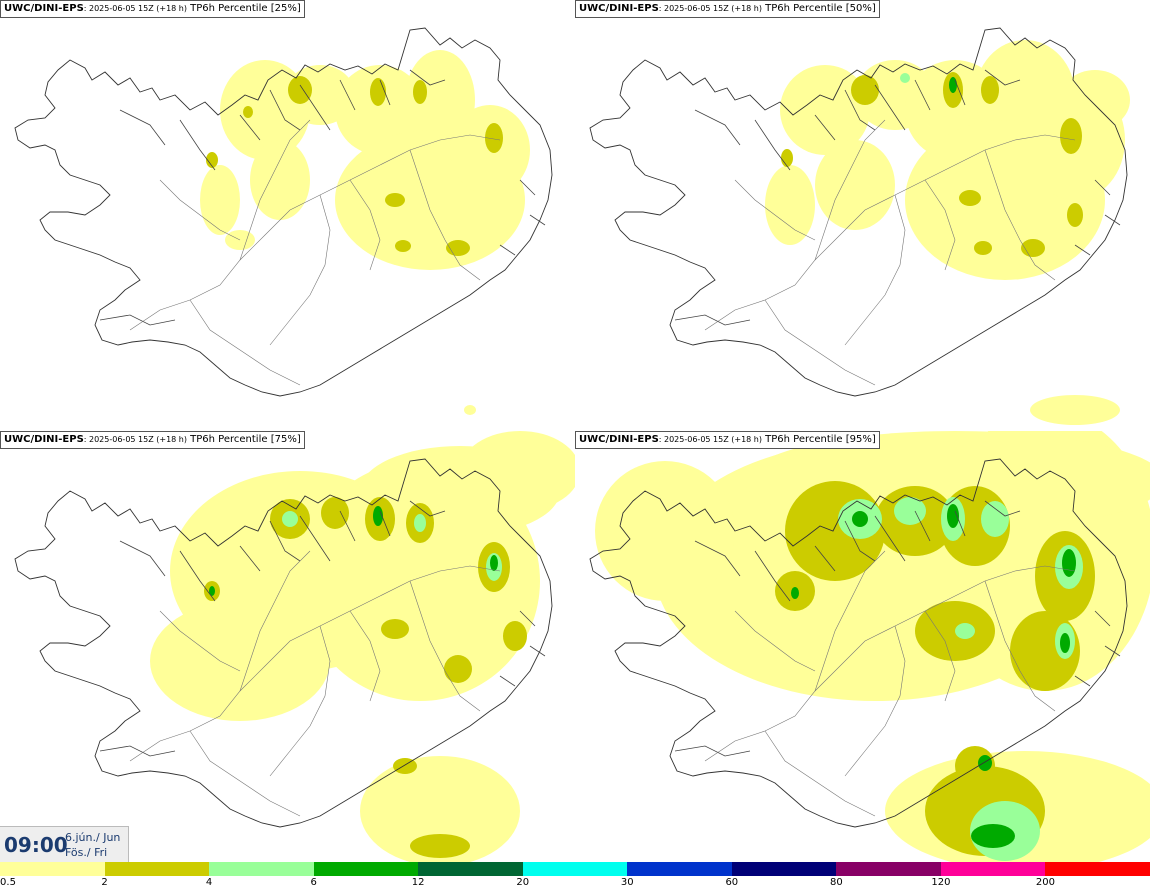  Describe the element at coordinates (575, 883) in the screenshot. I see `colorbar-ticks: 0.5 2 4 6 12 20 30 60 80 120 200` at that location.